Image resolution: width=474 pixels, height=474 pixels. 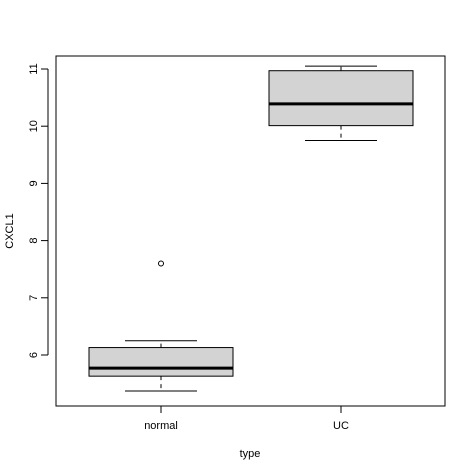 I want to click on y-tick-label: 6, so click(x=34, y=355).